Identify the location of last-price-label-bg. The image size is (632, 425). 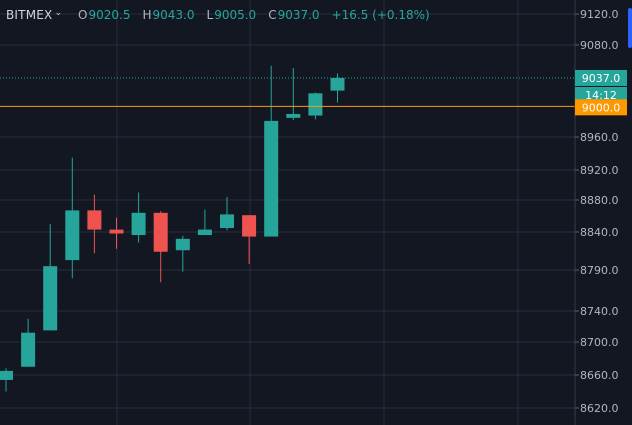
(601, 77).